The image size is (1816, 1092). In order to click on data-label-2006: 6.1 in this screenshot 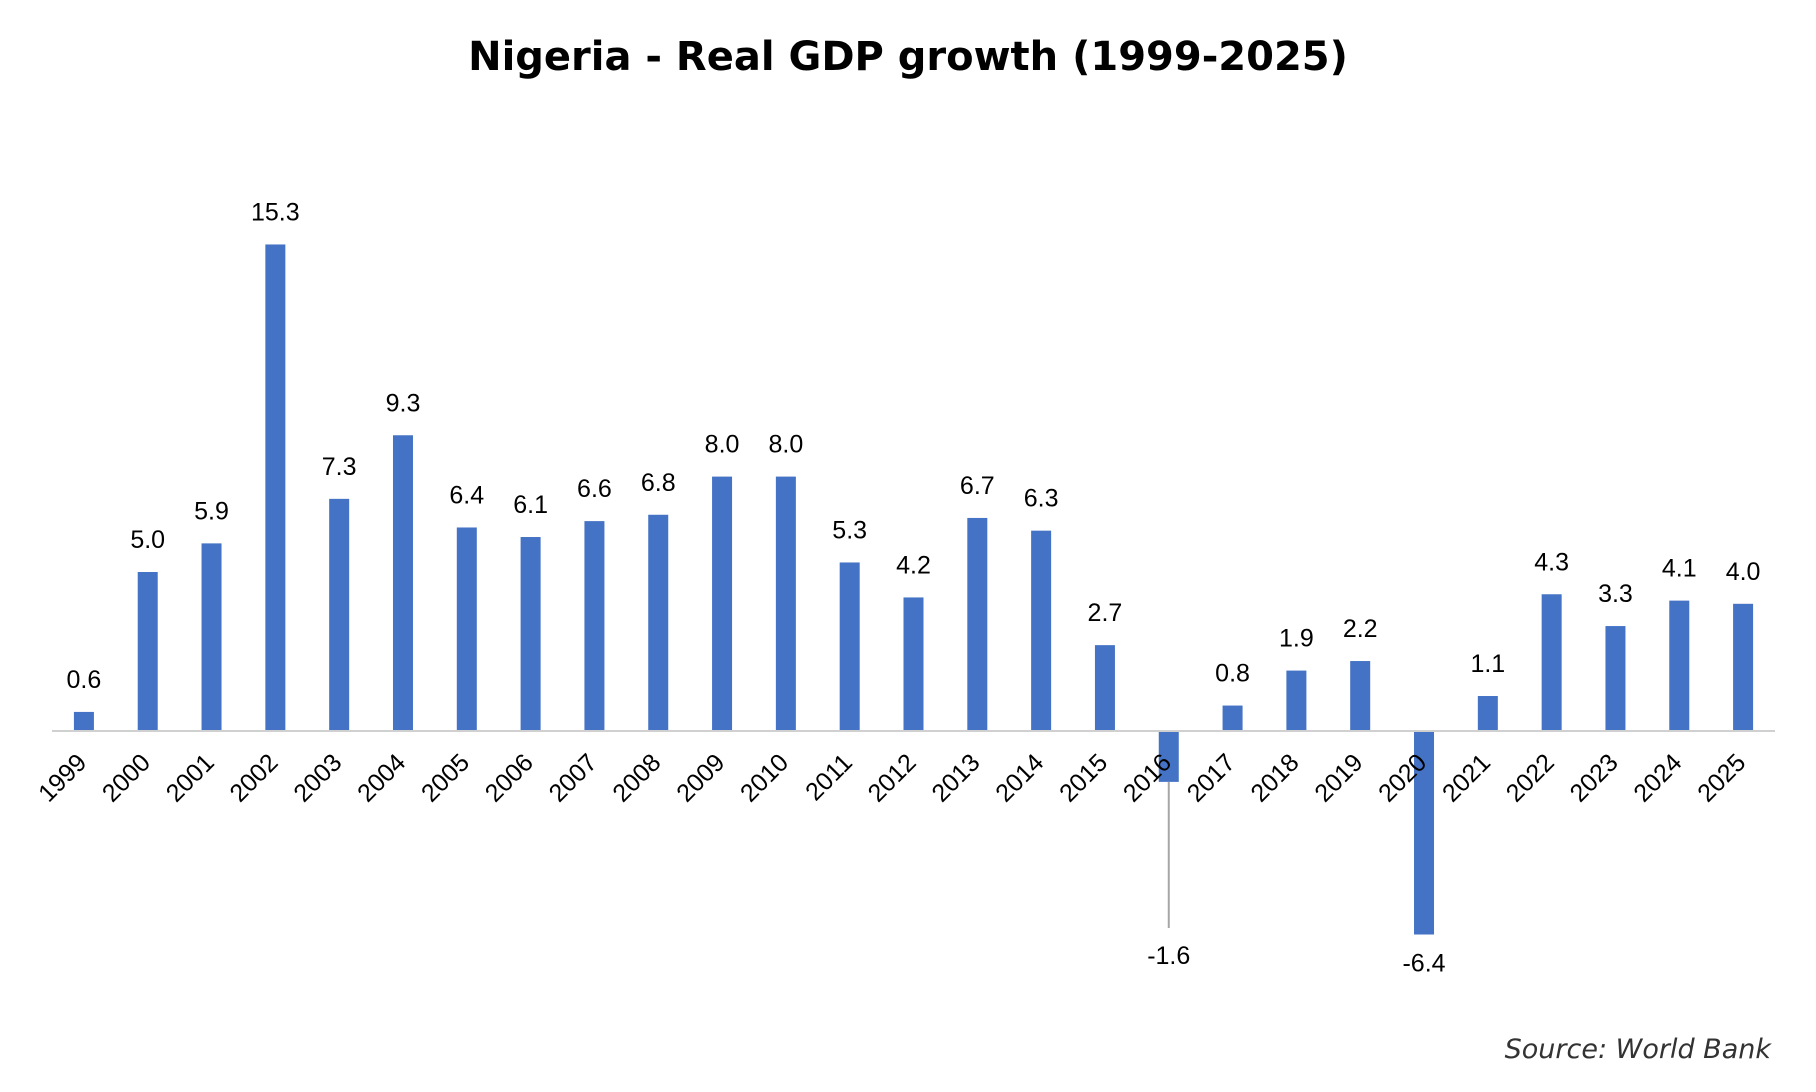, I will do `click(530, 505)`.